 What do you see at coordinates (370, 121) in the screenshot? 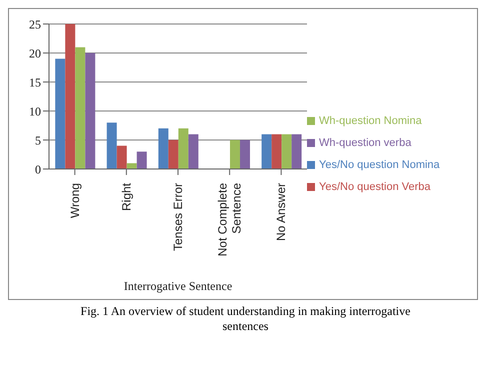
I see `legend-label: Wh-question Nomina` at bounding box center [370, 121].